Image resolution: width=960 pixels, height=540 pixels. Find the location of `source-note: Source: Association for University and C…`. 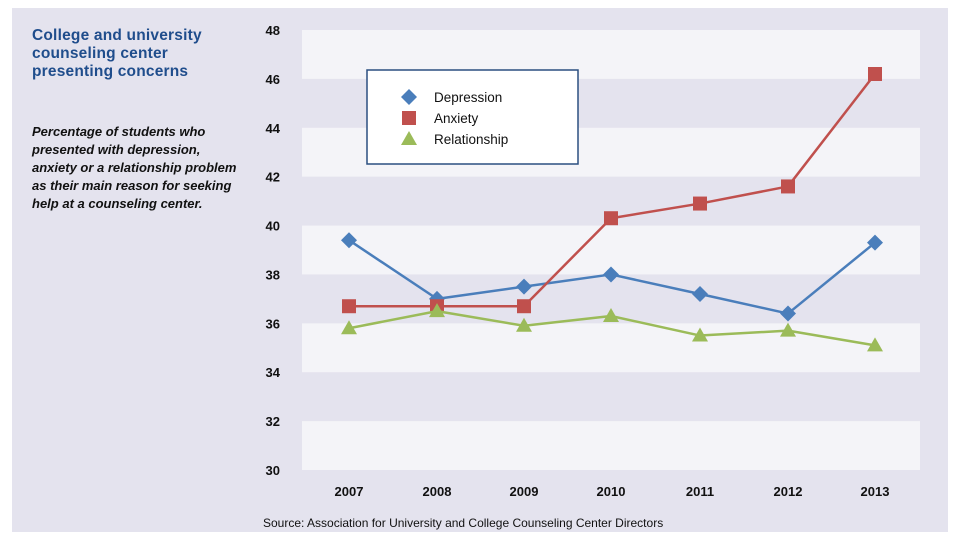

source-note: Source: Association for University and C… is located at coordinates (463, 523).